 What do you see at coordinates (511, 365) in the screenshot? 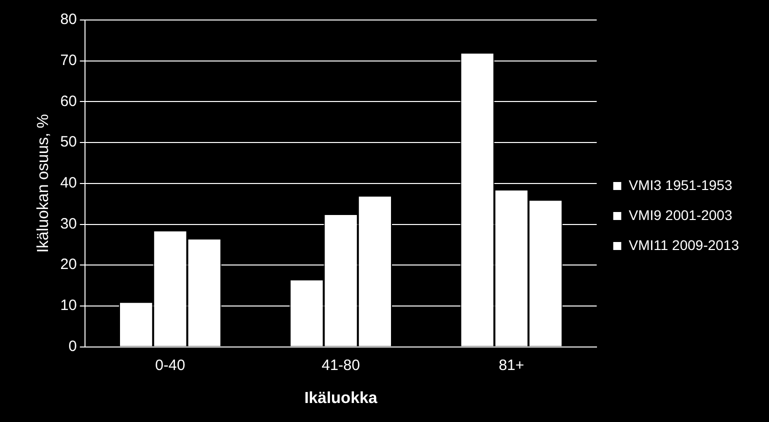
I see `x-tick-label: 81+` at bounding box center [511, 365].